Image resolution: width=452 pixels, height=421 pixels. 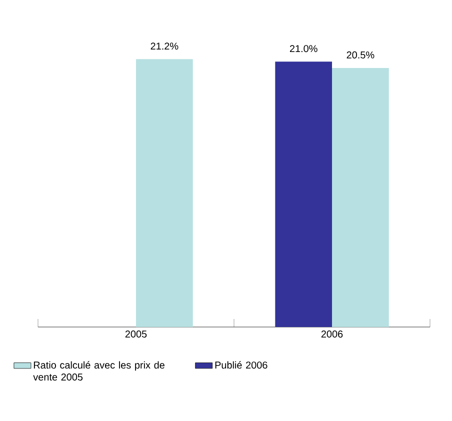 What do you see at coordinates (332, 334) in the screenshot?
I see `x-tick-label: 2006` at bounding box center [332, 334].